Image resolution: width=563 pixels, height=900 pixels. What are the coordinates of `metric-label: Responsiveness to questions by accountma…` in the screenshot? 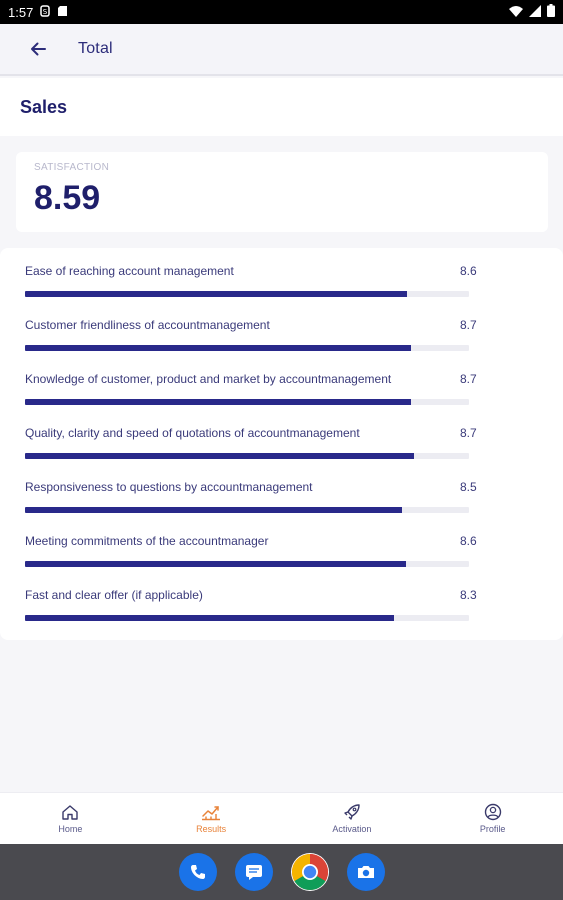 It's located at (169, 487).